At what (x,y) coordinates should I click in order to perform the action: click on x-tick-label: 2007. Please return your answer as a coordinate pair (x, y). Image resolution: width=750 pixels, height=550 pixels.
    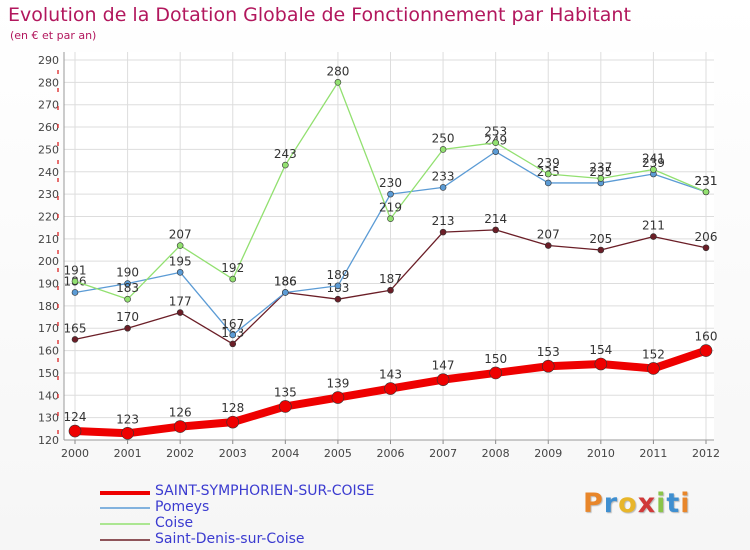
    Looking at the image, I should click on (443, 453).